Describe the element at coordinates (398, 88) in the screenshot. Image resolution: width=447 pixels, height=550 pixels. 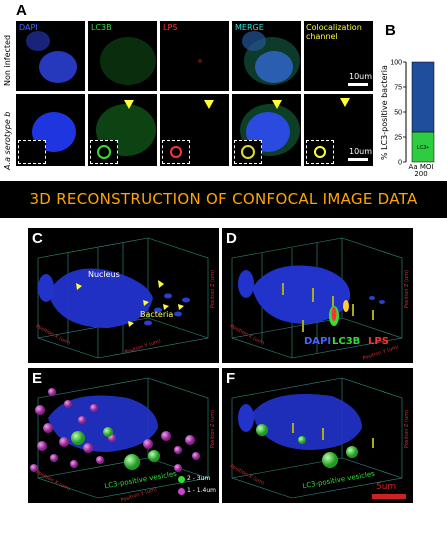
I see `y-tick-label: 75` at that location.